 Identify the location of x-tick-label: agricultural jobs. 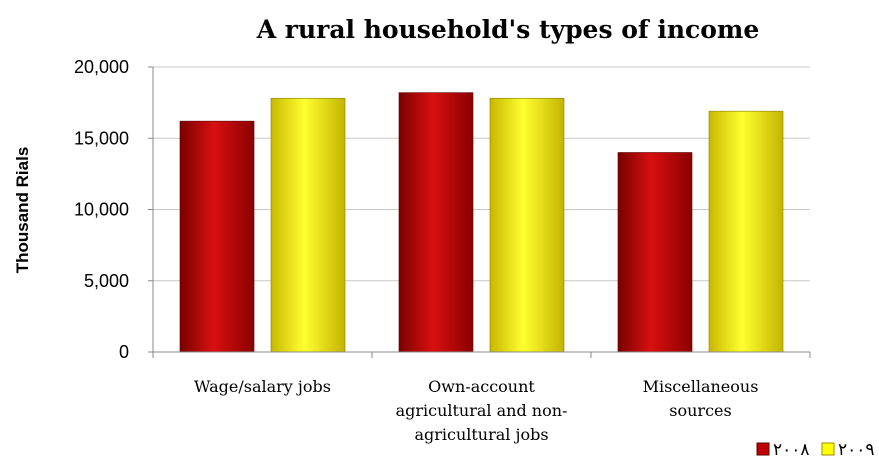
(481, 434).